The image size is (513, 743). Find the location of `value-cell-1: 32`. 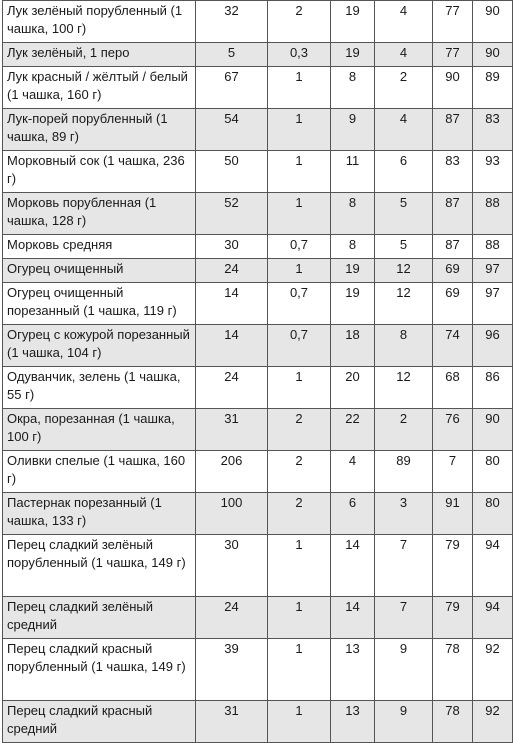

value-cell-1: 32 is located at coordinates (231, 21).